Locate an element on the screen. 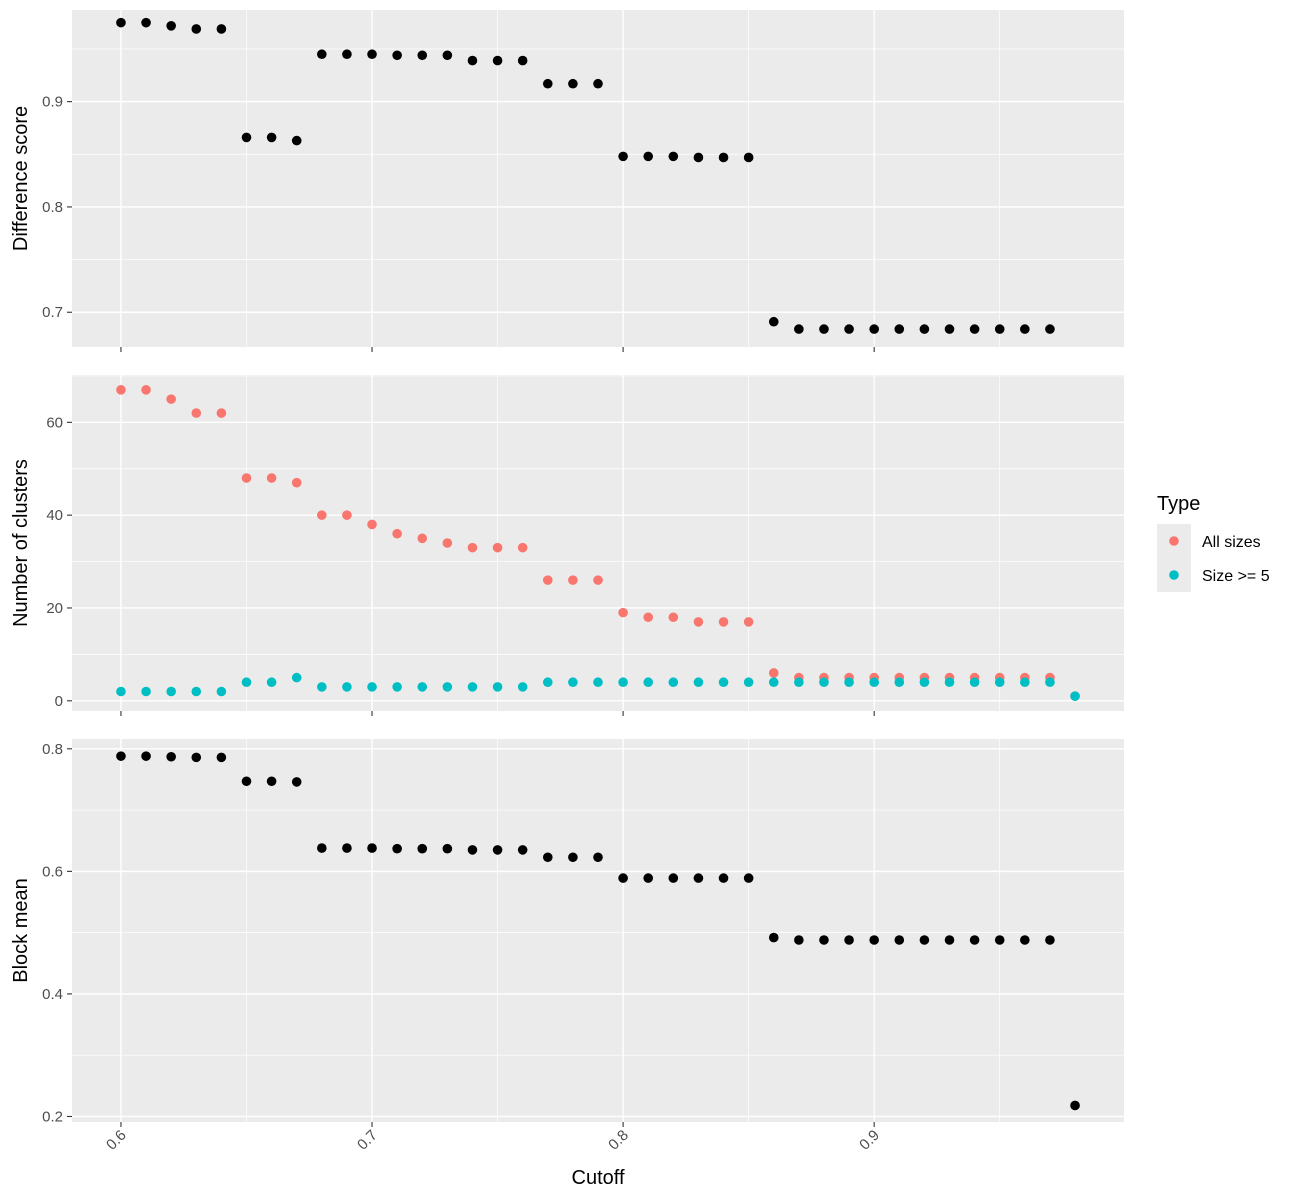  y-tick-label: 0.7 is located at coordinates (52, 312).